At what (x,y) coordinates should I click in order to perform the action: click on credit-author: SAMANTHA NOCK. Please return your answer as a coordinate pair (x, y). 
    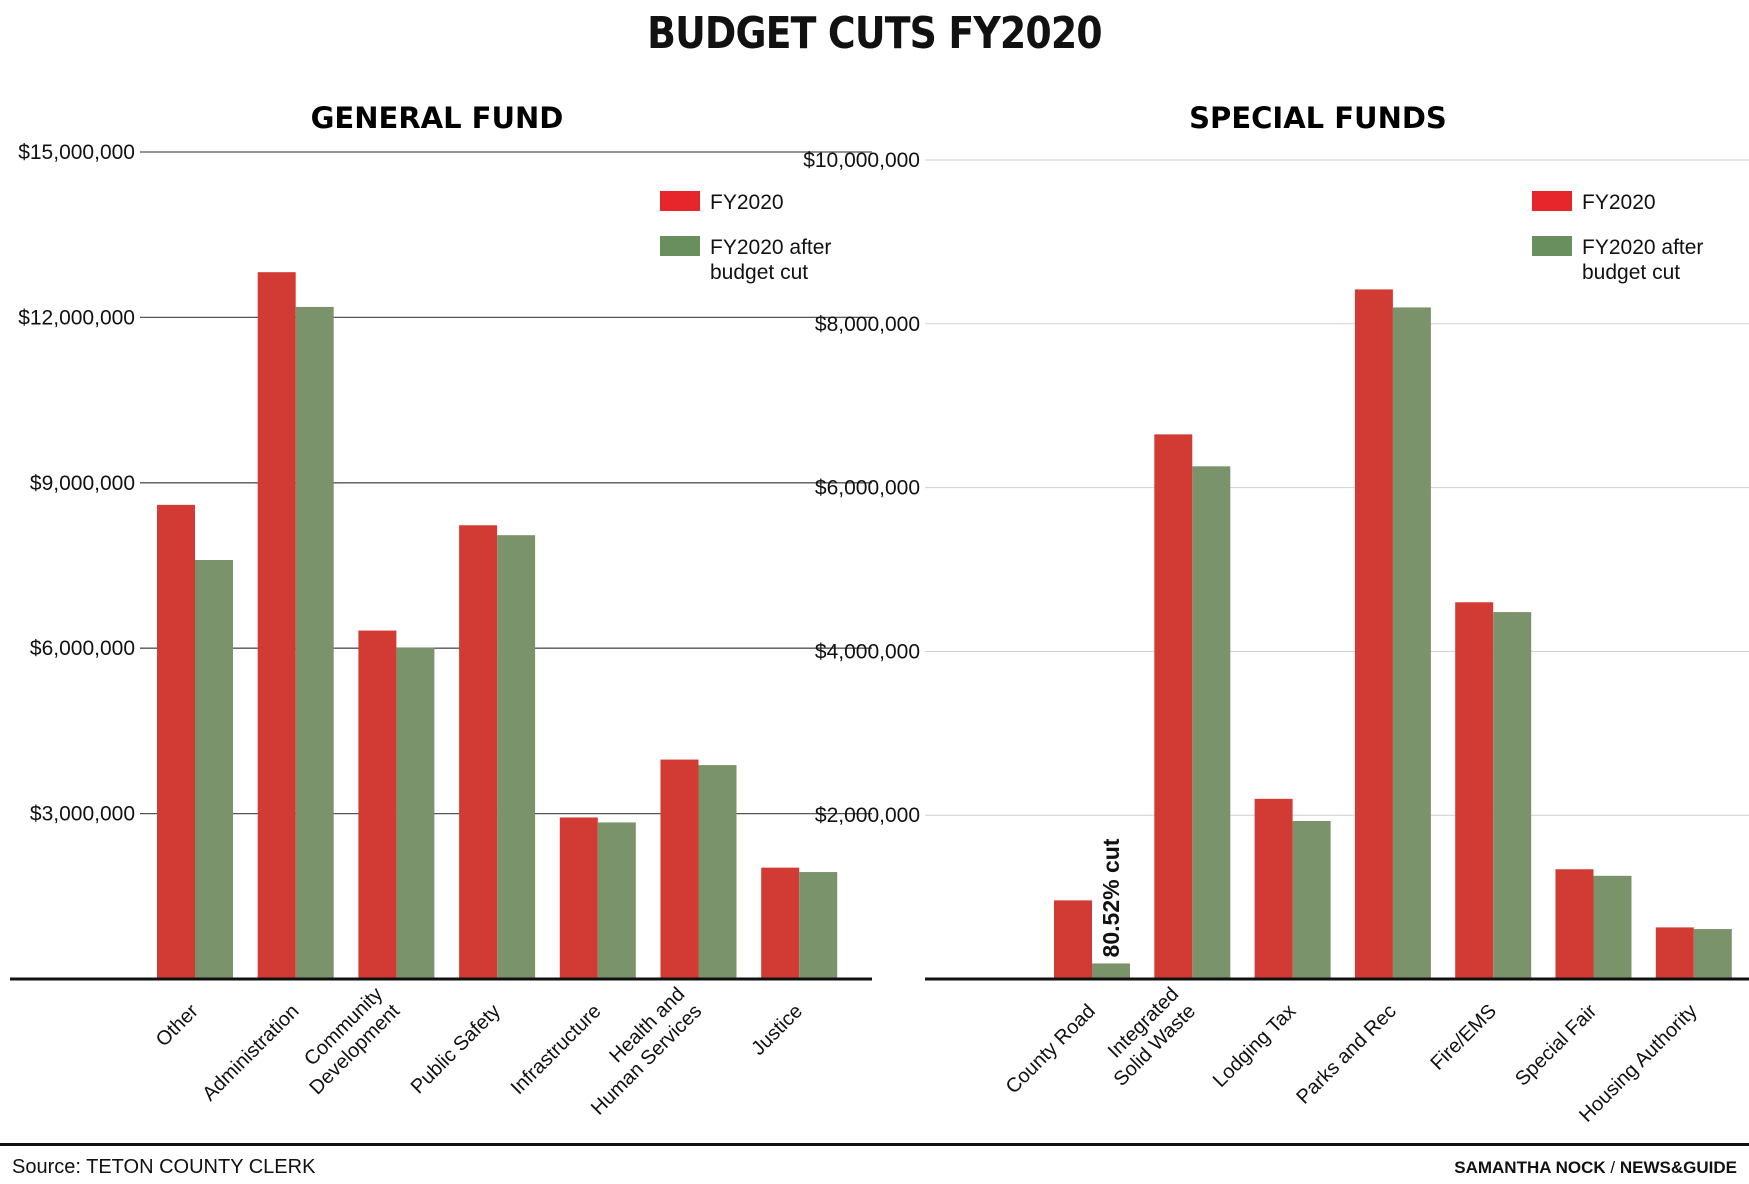
    Looking at the image, I should click on (1530, 1167).